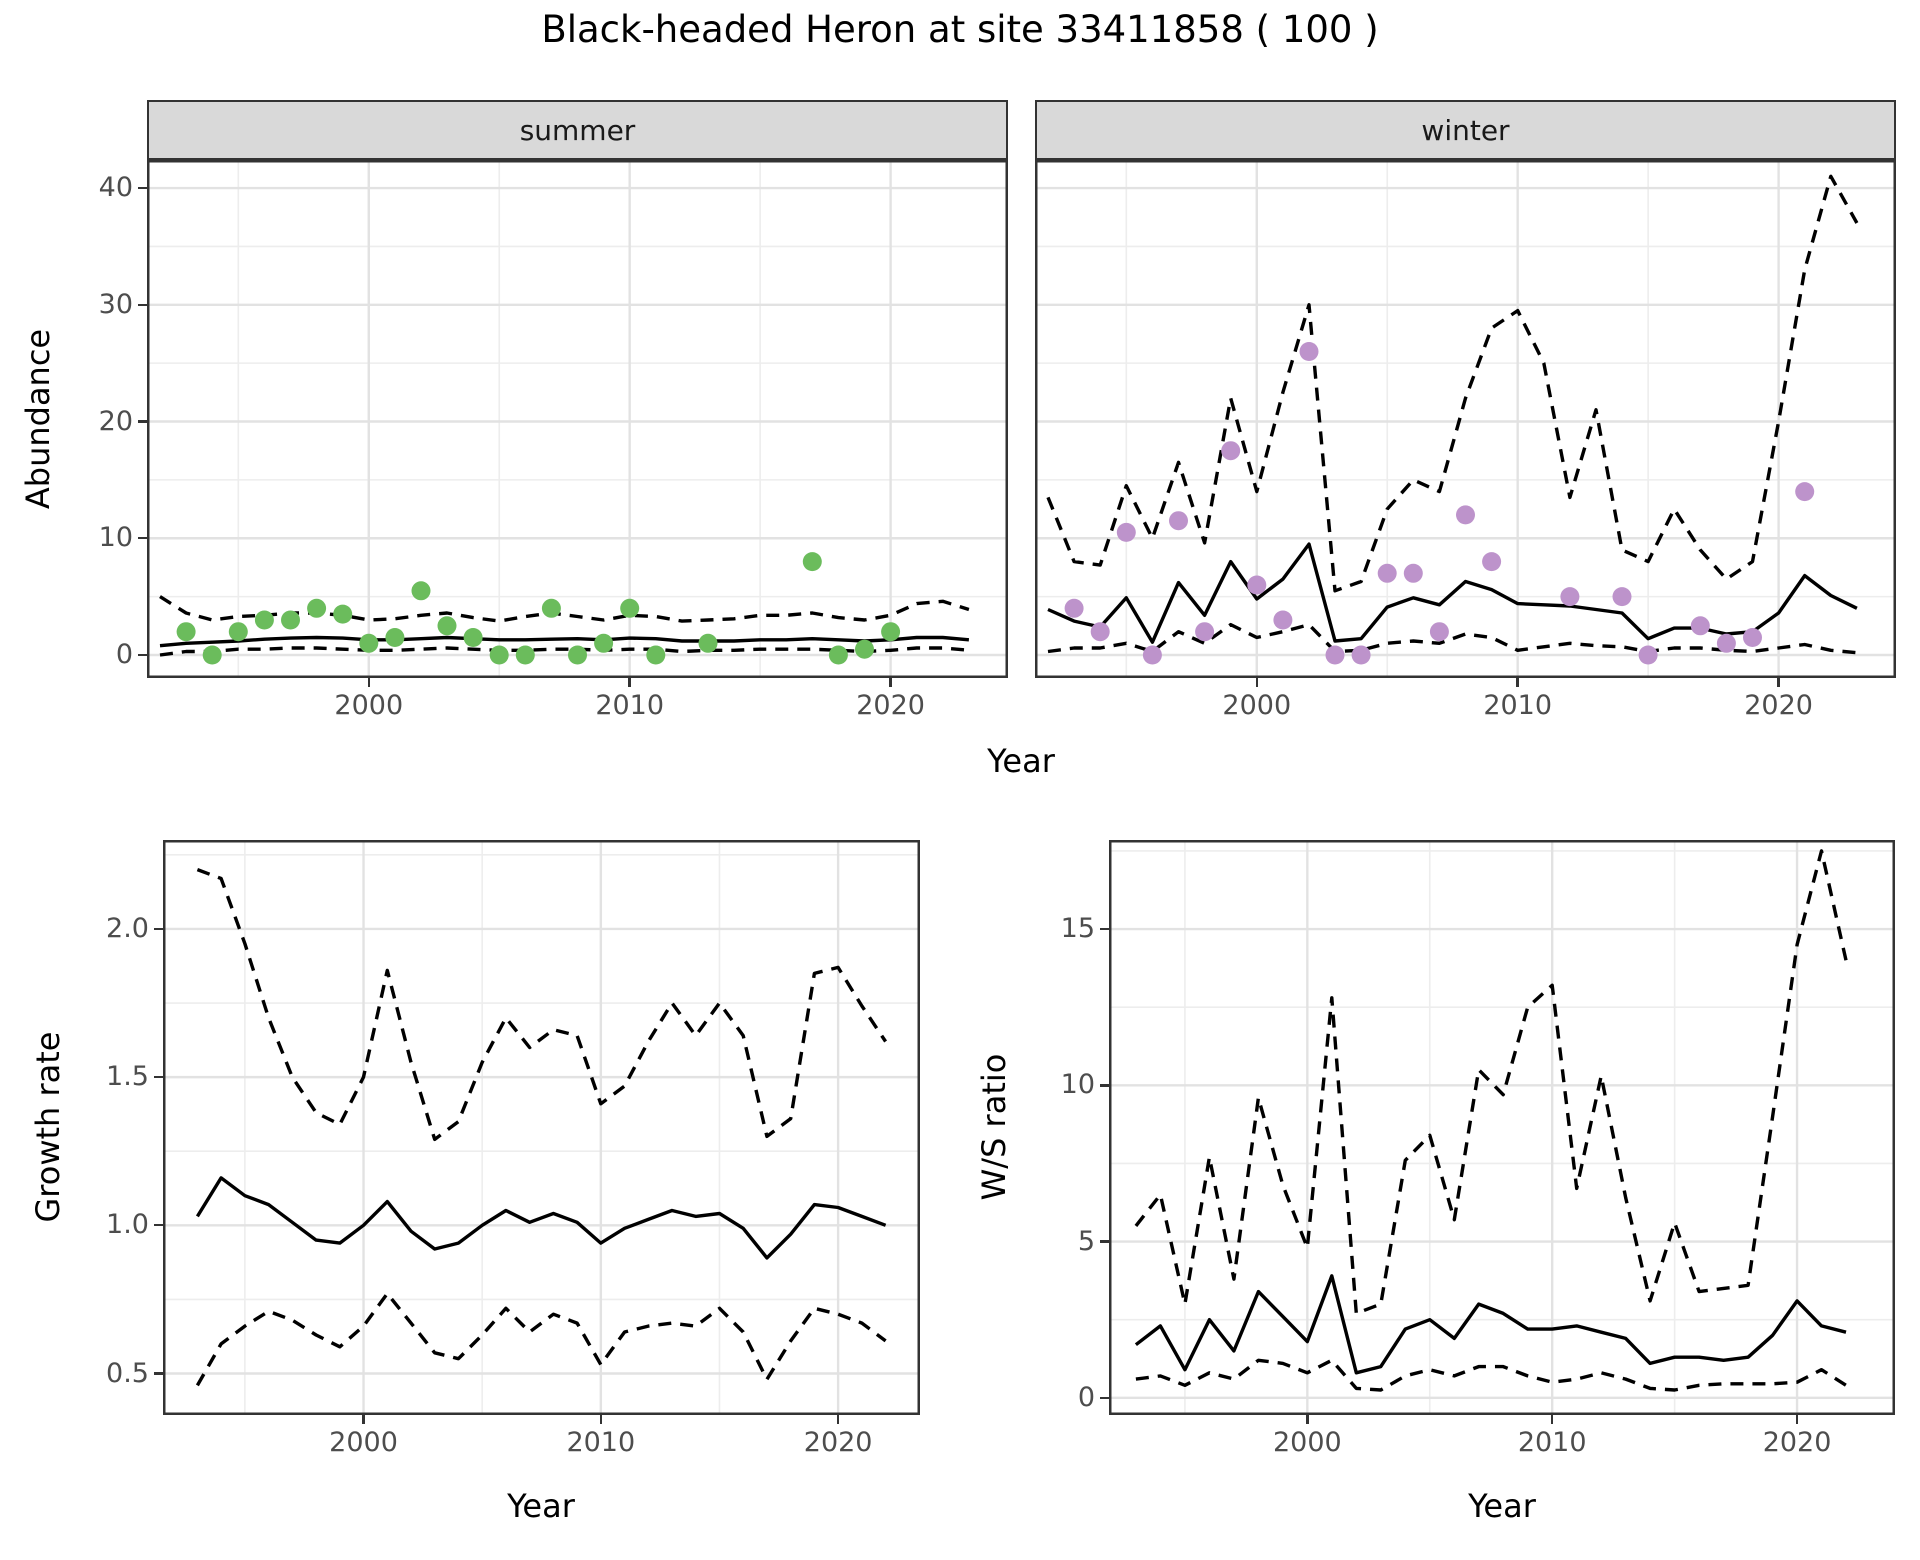  Describe the element at coordinates (1491, 1375) in the screenshot. I see `ws-lower_ci-line` at that location.